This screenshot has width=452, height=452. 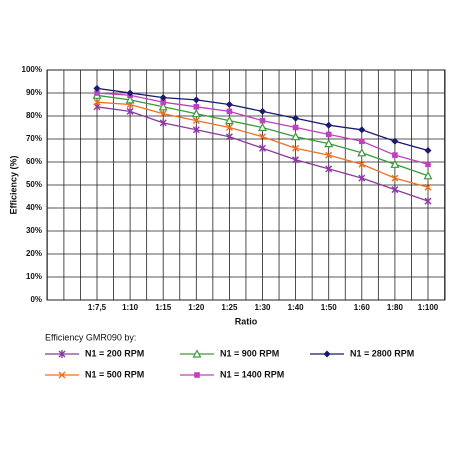 I want to click on y-tick-label: 60%, so click(x=34, y=161).